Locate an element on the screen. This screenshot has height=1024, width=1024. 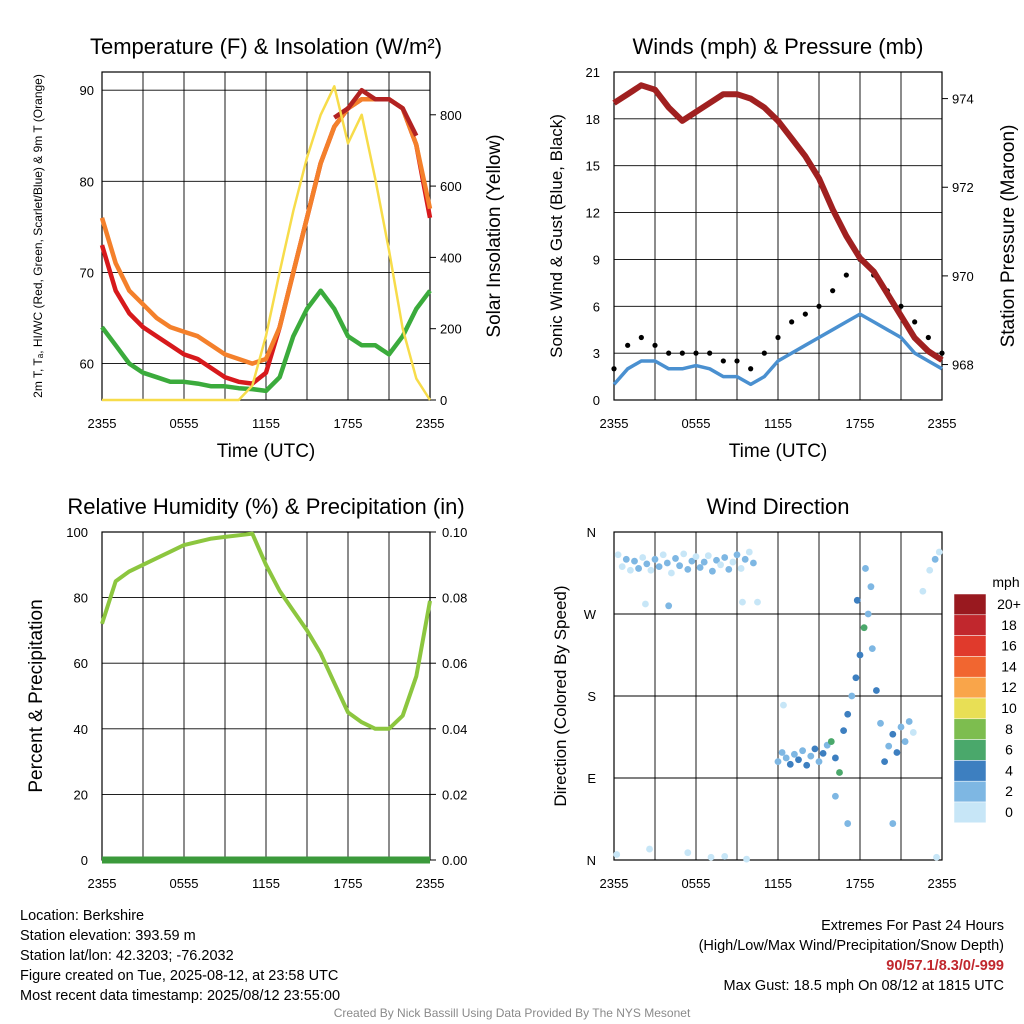
y-right-tick-2-0: 0.00 is located at coordinates (454, 860).